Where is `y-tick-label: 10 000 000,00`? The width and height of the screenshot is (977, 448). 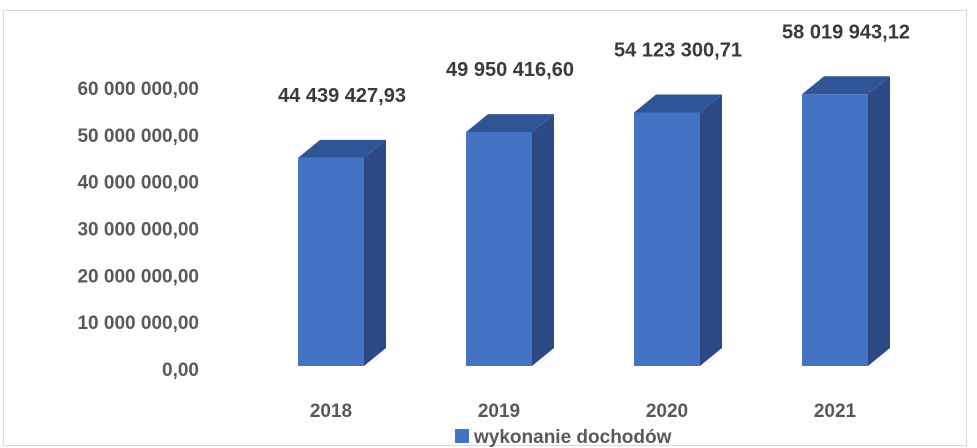
y-tick-label: 10 000 000,00 is located at coordinates (138, 323).